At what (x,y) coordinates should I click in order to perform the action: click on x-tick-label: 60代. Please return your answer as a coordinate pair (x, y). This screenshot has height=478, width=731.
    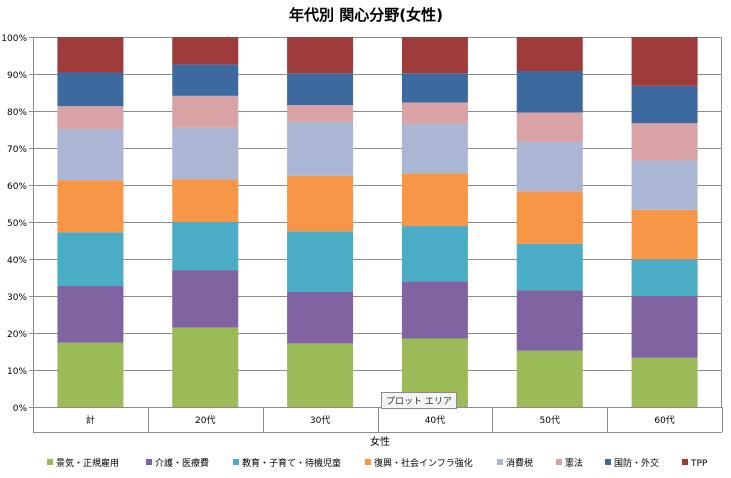
    Looking at the image, I should click on (664, 420).